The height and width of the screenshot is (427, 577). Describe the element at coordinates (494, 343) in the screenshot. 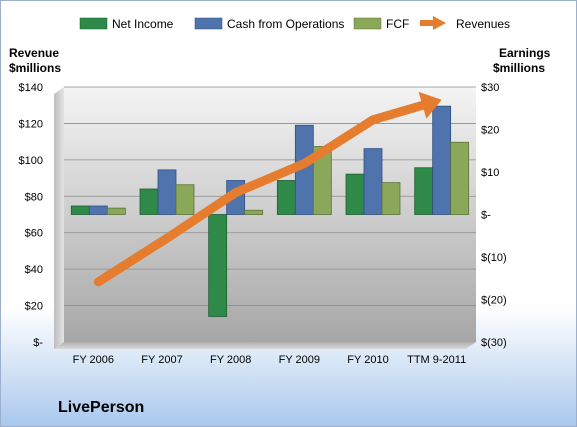

I see `right-tick-label: $(30)` at that location.